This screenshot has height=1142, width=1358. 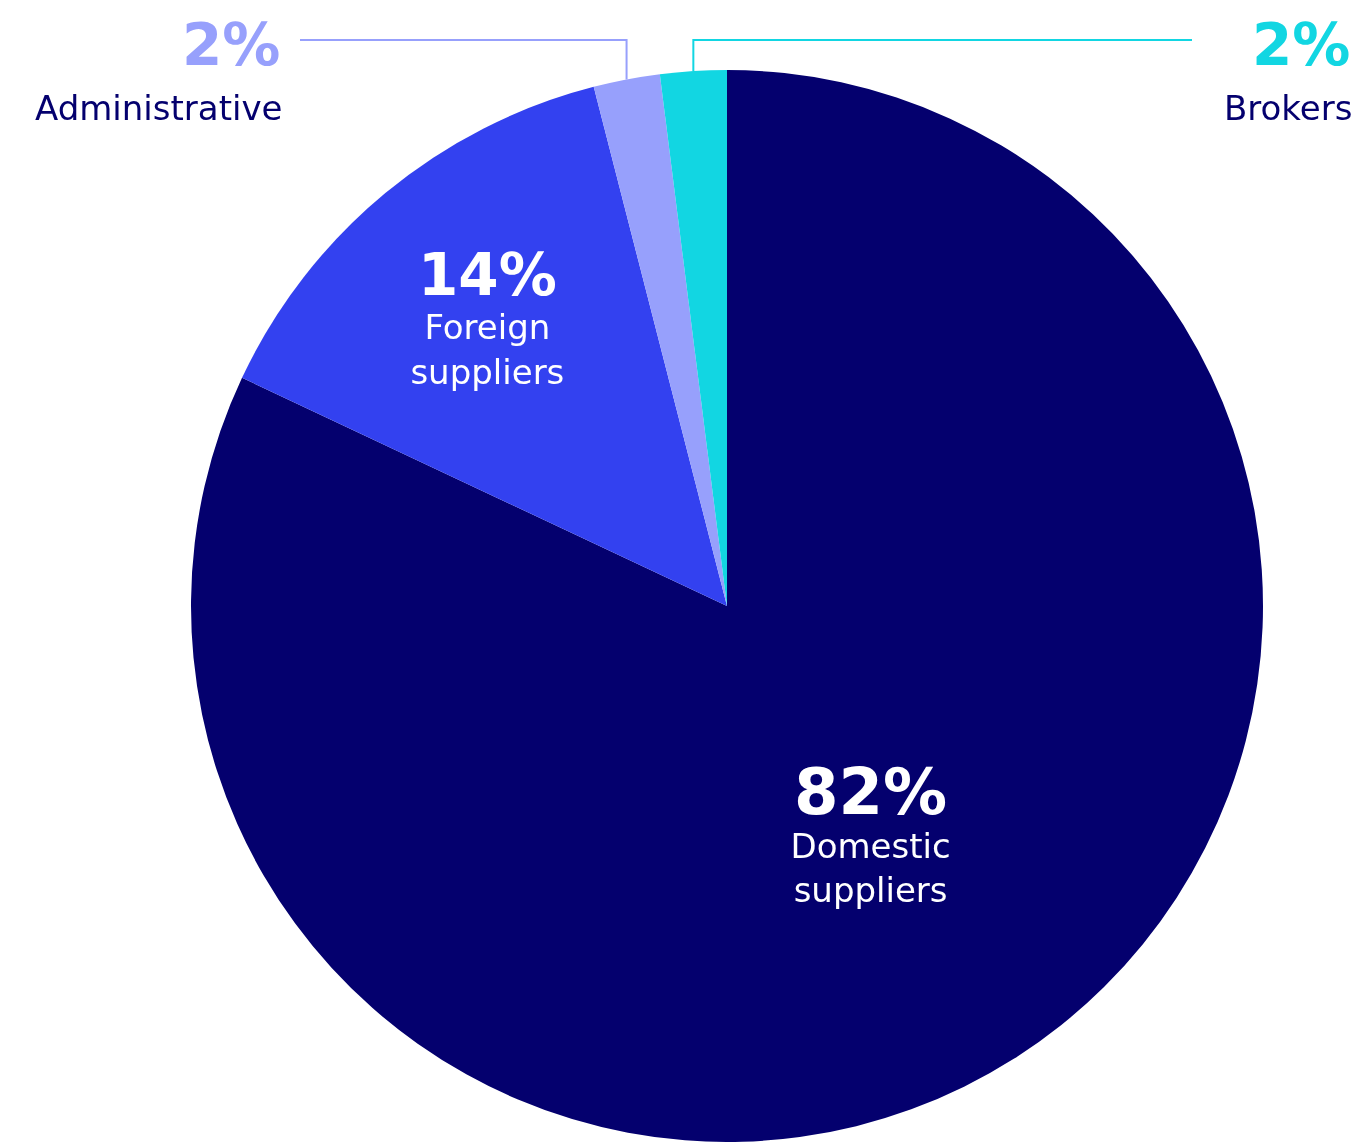 I want to click on slice-label: Foreign suppliers, so click(x=487, y=349).